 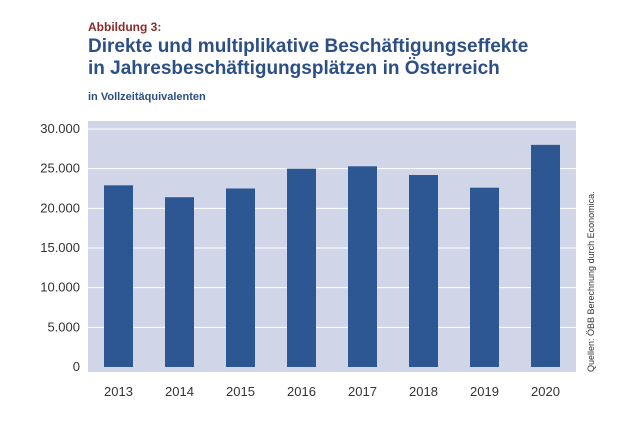 I want to click on chart-subtitle: in Vollzeitäquivalenten, so click(x=147, y=97).